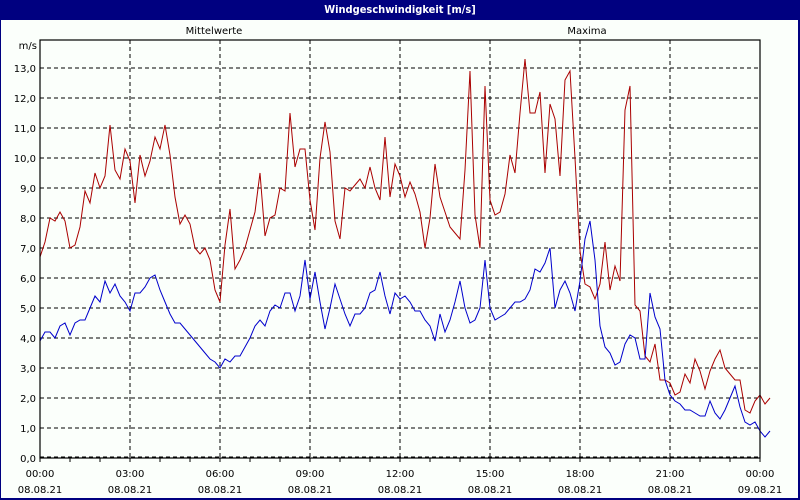 The width and height of the screenshot is (800, 500). I want to click on legend-maxima: Maxima, so click(586, 31).